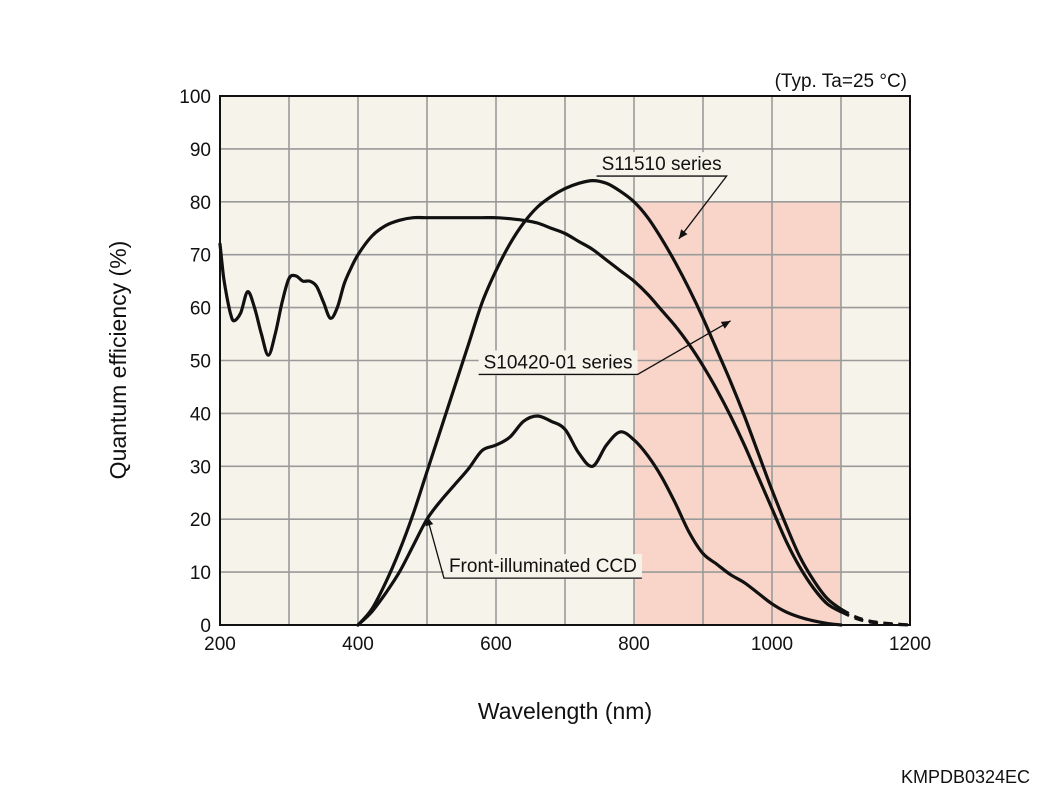 This screenshot has width=1038, height=792. I want to click on series-line-front-illuminated-ccd, so click(599, 520).